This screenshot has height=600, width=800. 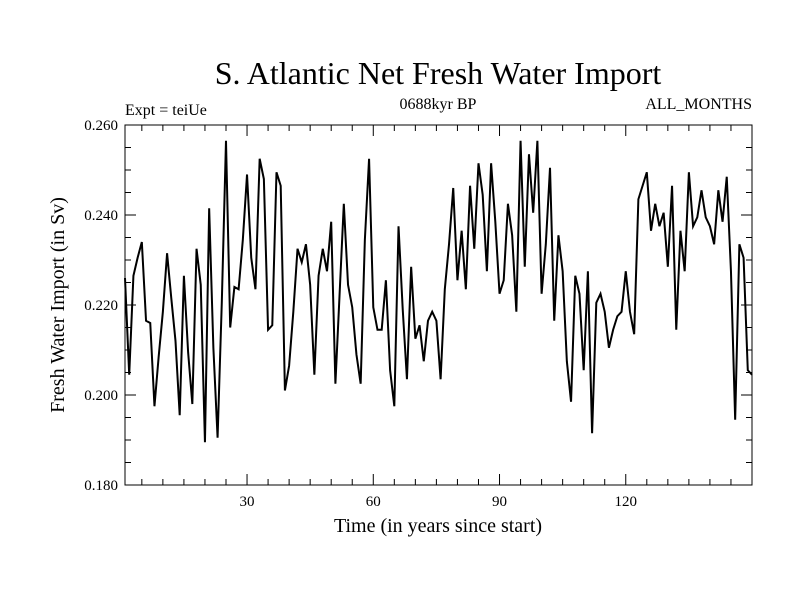 What do you see at coordinates (101, 306) in the screenshot?
I see `y-tick-label: 0.220` at bounding box center [101, 306].